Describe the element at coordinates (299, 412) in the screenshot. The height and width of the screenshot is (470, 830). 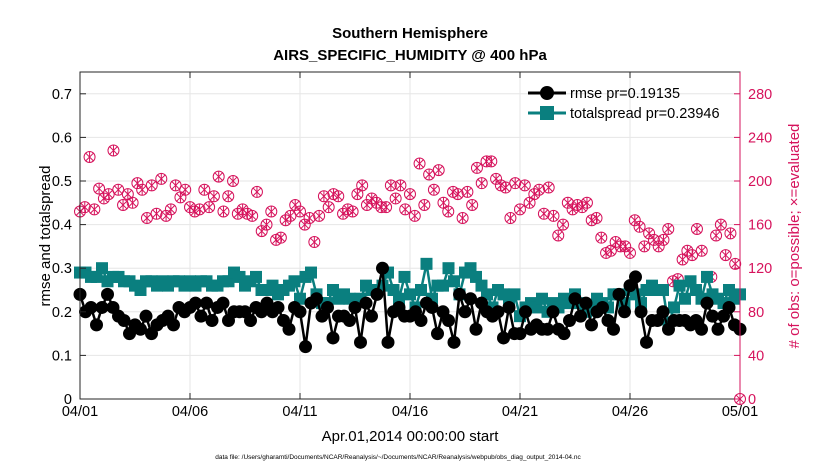
I see `x-tick-label: 04/11` at that location.